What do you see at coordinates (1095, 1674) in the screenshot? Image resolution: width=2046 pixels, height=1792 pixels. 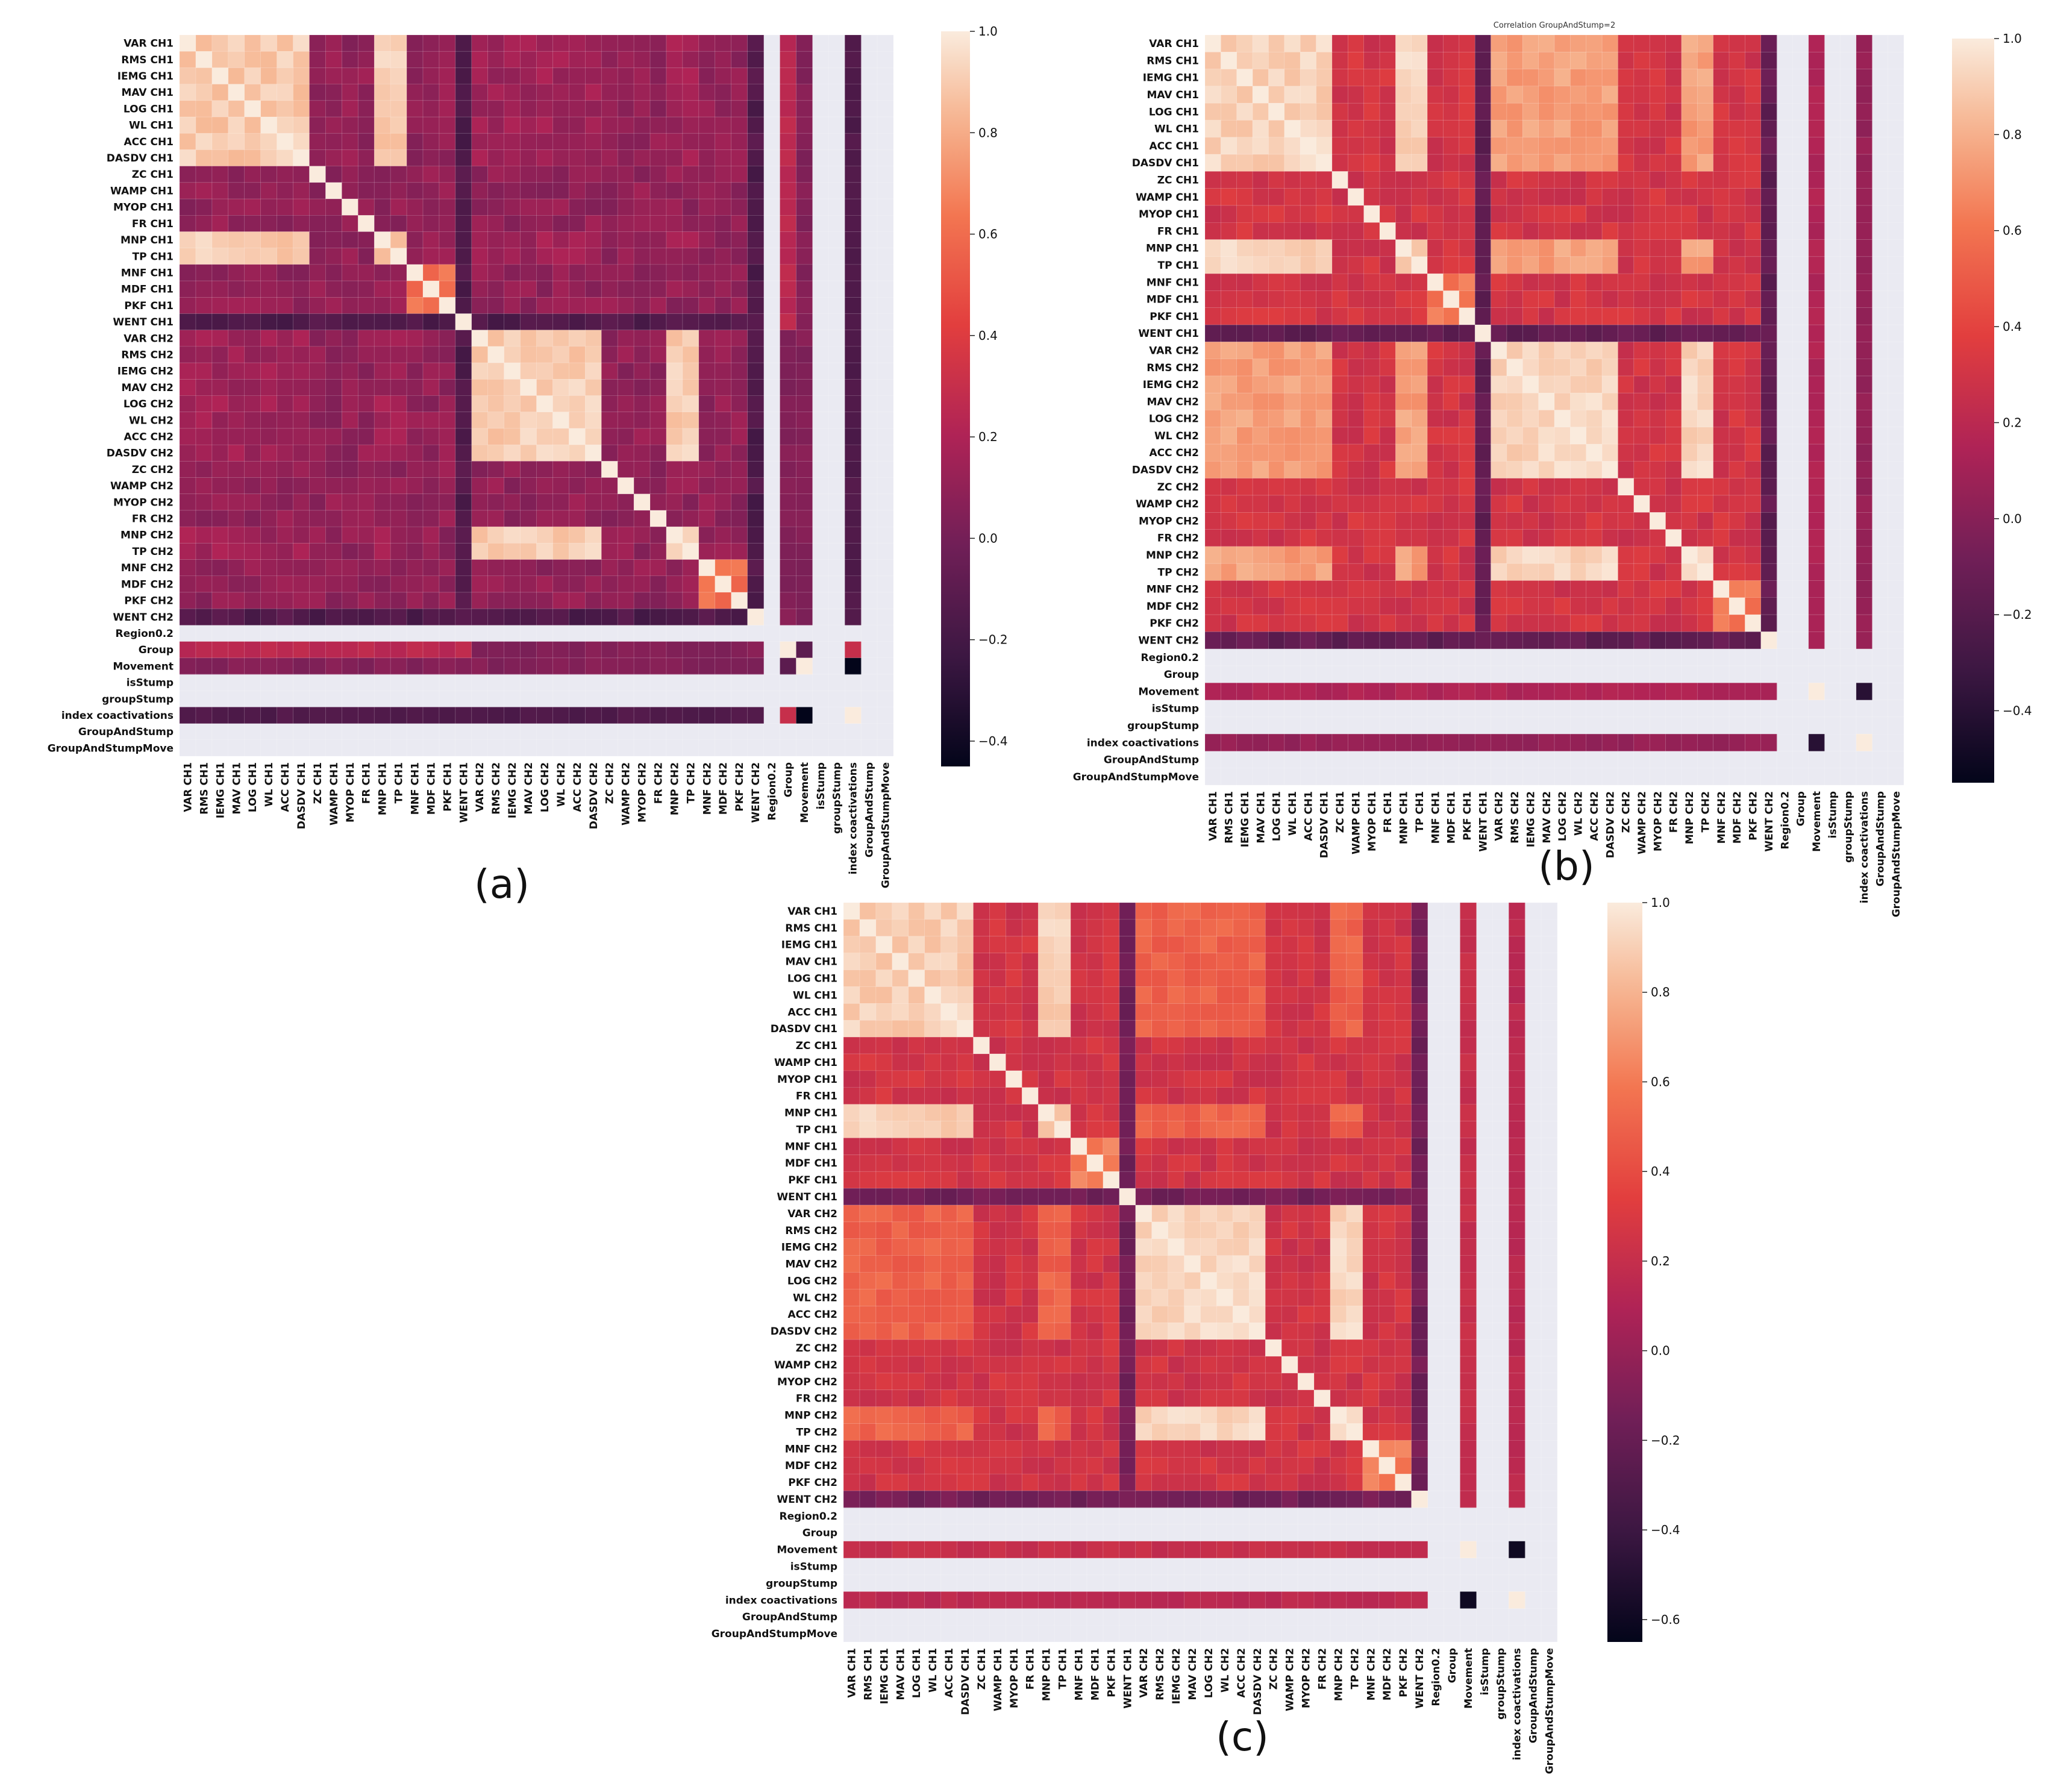 I see `column-tick-label: MDF CH1` at bounding box center [1095, 1674].